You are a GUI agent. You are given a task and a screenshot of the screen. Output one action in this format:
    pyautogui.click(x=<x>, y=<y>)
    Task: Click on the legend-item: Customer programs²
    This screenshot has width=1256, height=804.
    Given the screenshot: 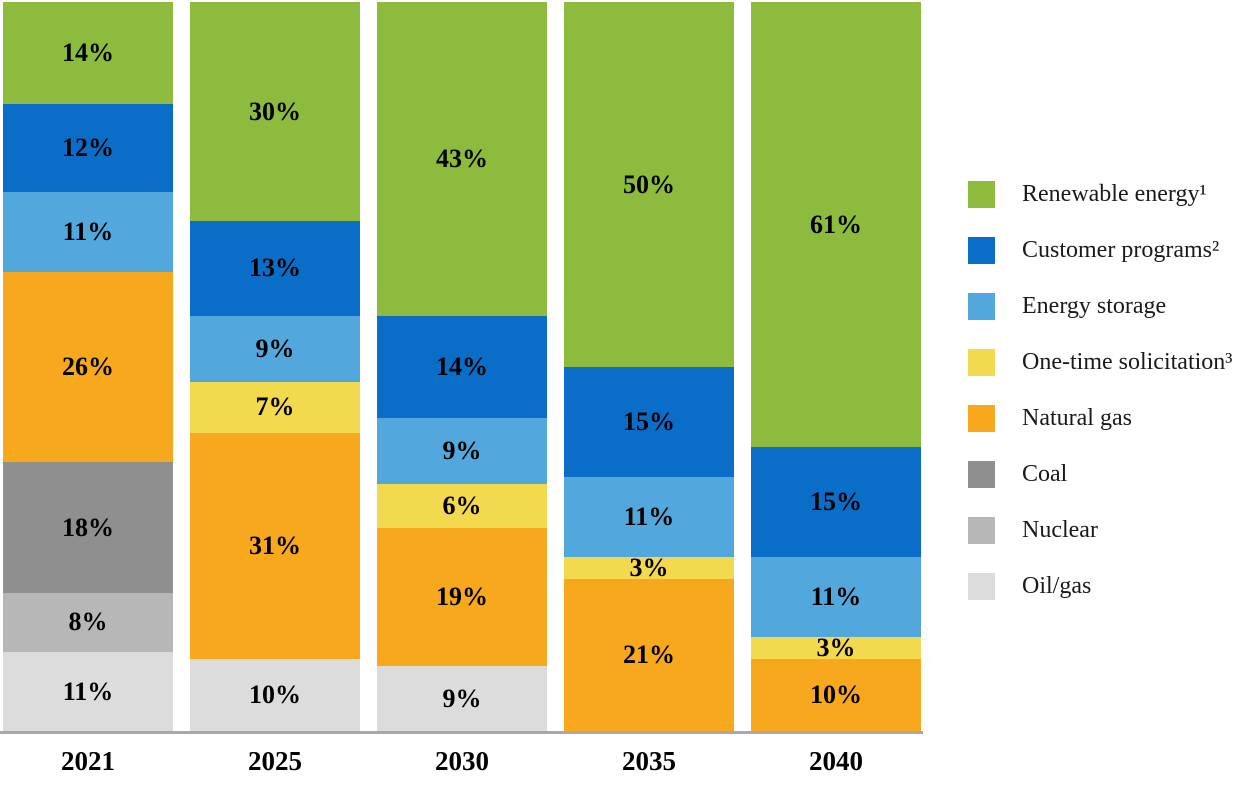 What is the action you would take?
    pyautogui.click(x=1100, y=250)
    